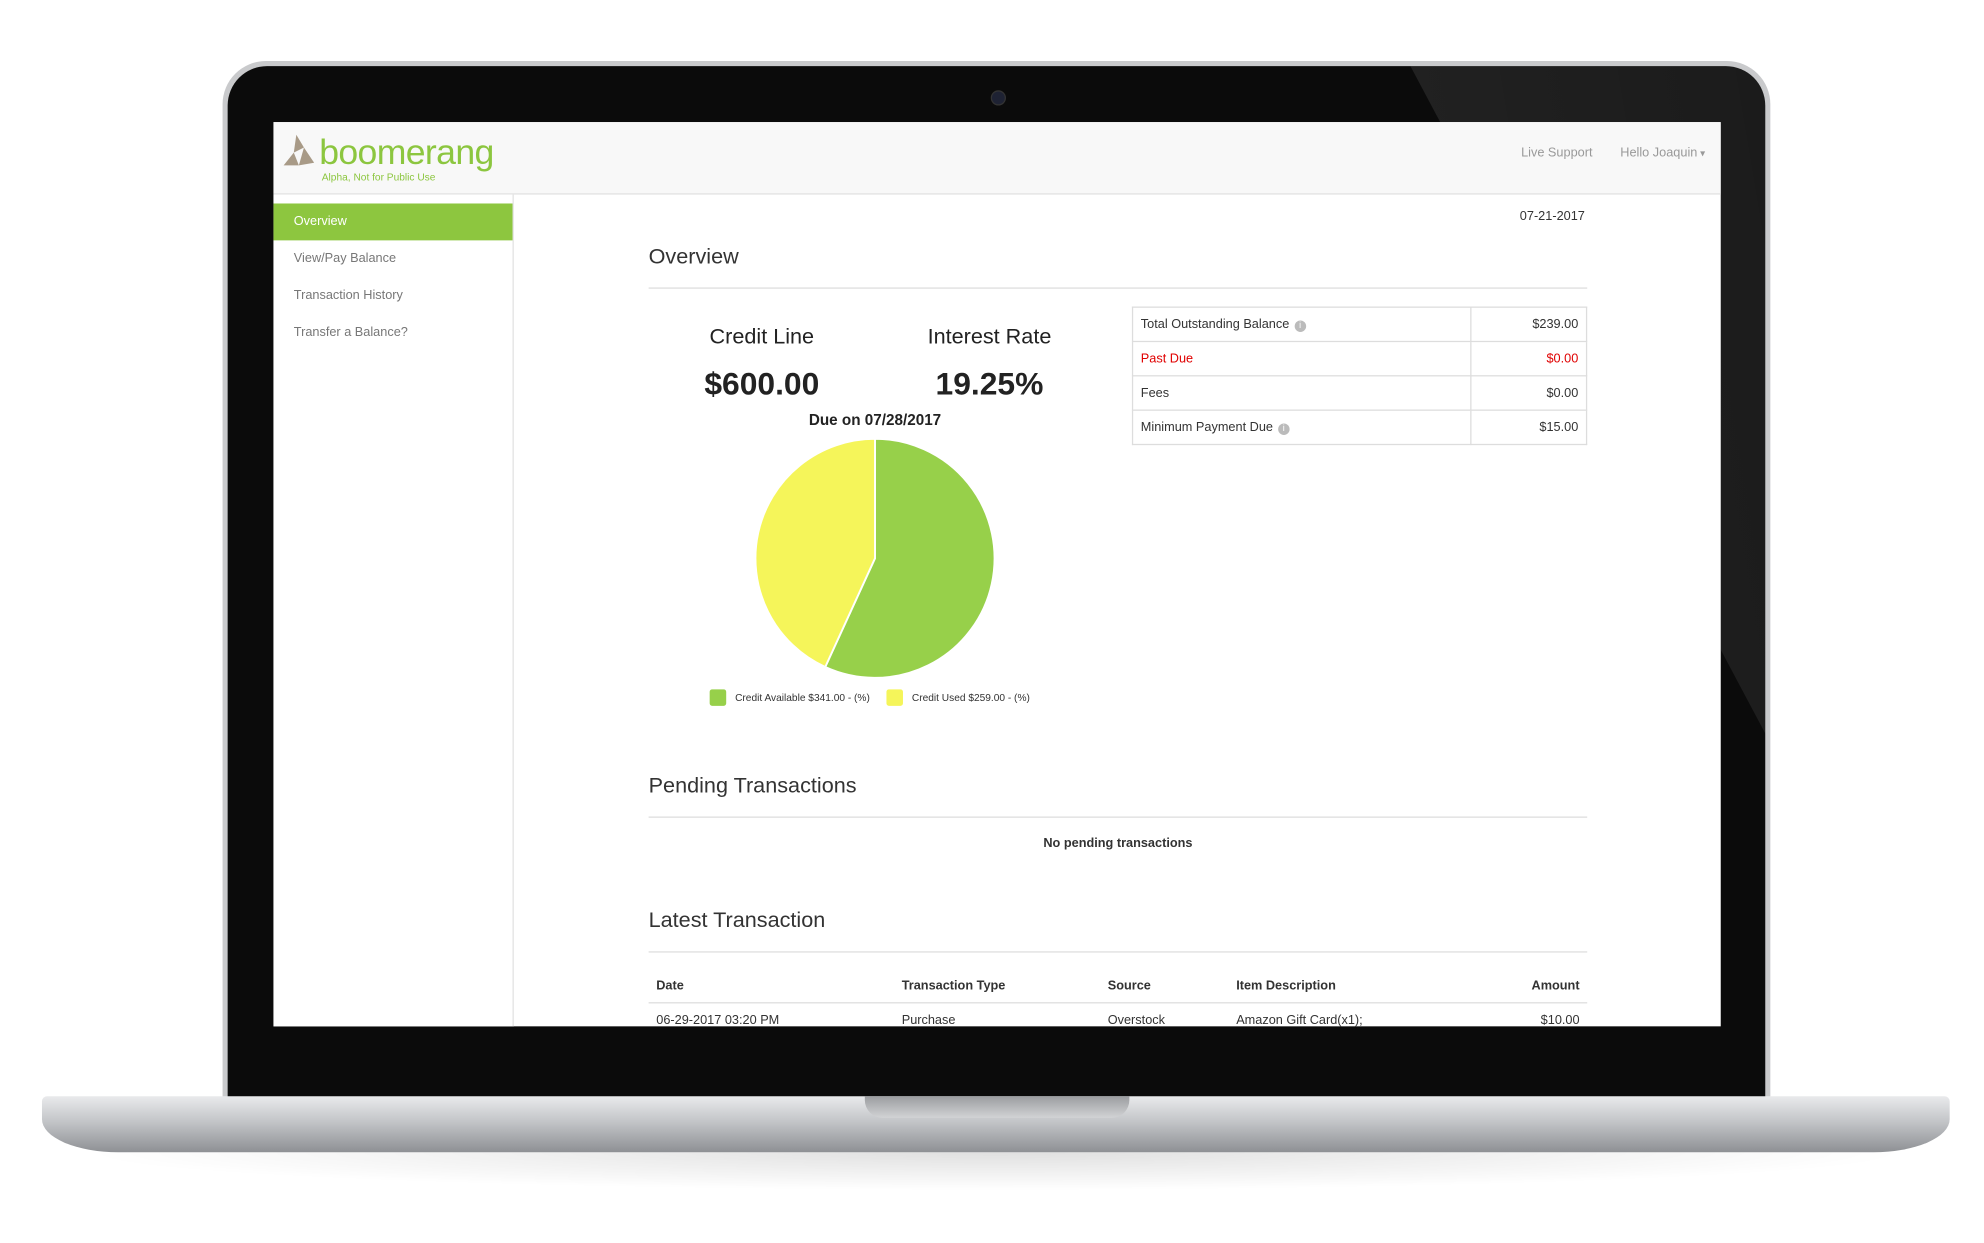 The height and width of the screenshot is (1243, 1984). What do you see at coordinates (348, 295) in the screenshot?
I see `nav-item: Transaction History` at bounding box center [348, 295].